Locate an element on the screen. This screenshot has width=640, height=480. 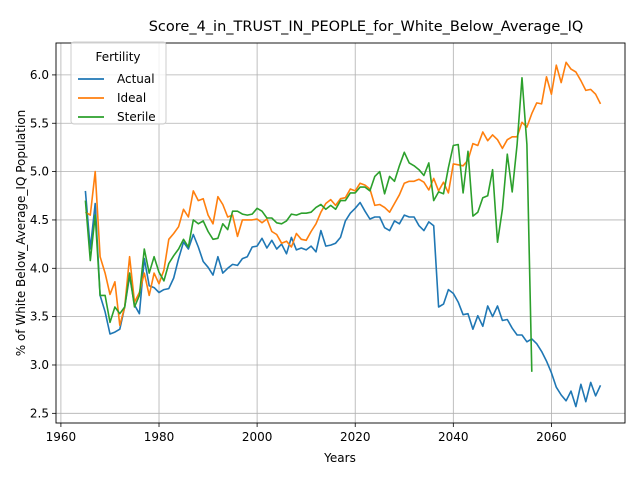
legend-title: Fertility is located at coordinates (117, 57).